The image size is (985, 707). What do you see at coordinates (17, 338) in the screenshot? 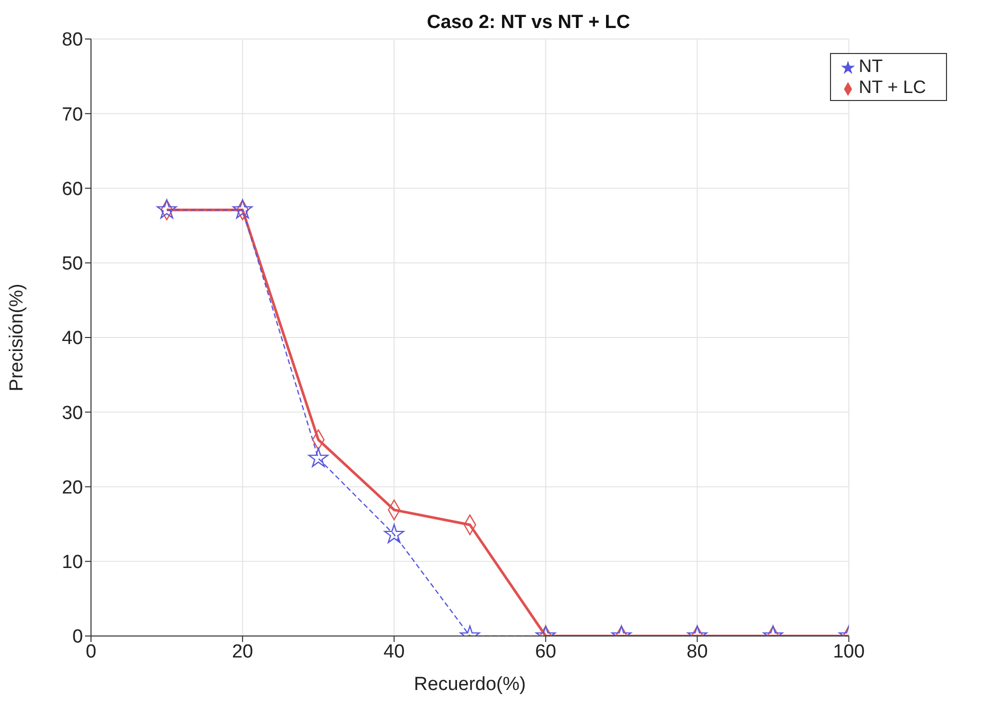
I see `y-axis-title: Precisión(%)` at bounding box center [17, 338].